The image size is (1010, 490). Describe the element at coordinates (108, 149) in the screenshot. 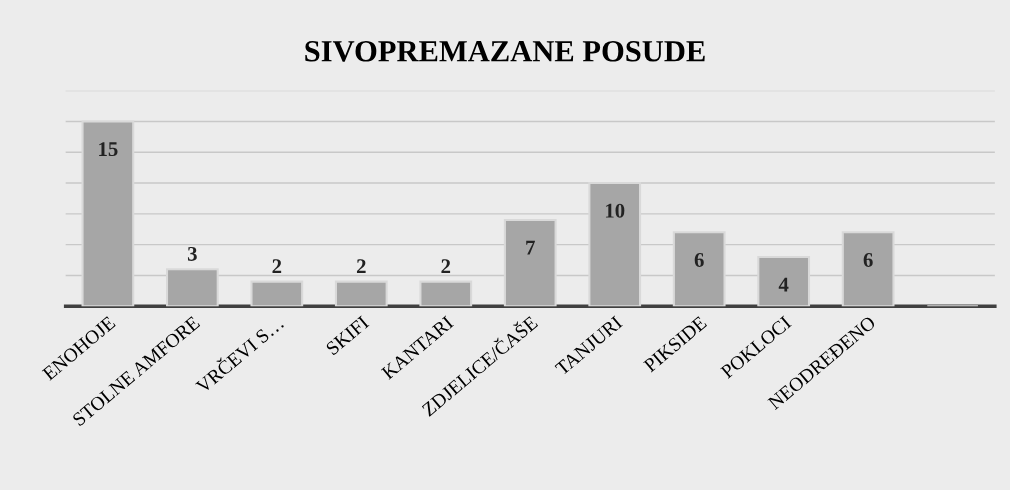

I see `data-label: 15` at that location.